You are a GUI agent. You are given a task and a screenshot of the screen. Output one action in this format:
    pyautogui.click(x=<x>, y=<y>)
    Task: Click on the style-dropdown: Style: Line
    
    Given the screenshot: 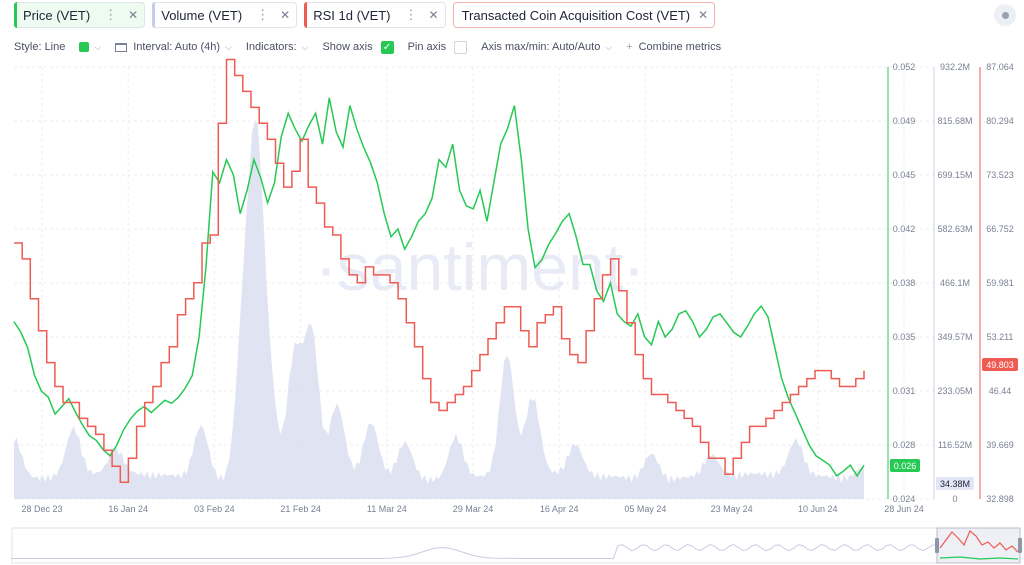 What is the action you would take?
    pyautogui.click(x=39, y=47)
    